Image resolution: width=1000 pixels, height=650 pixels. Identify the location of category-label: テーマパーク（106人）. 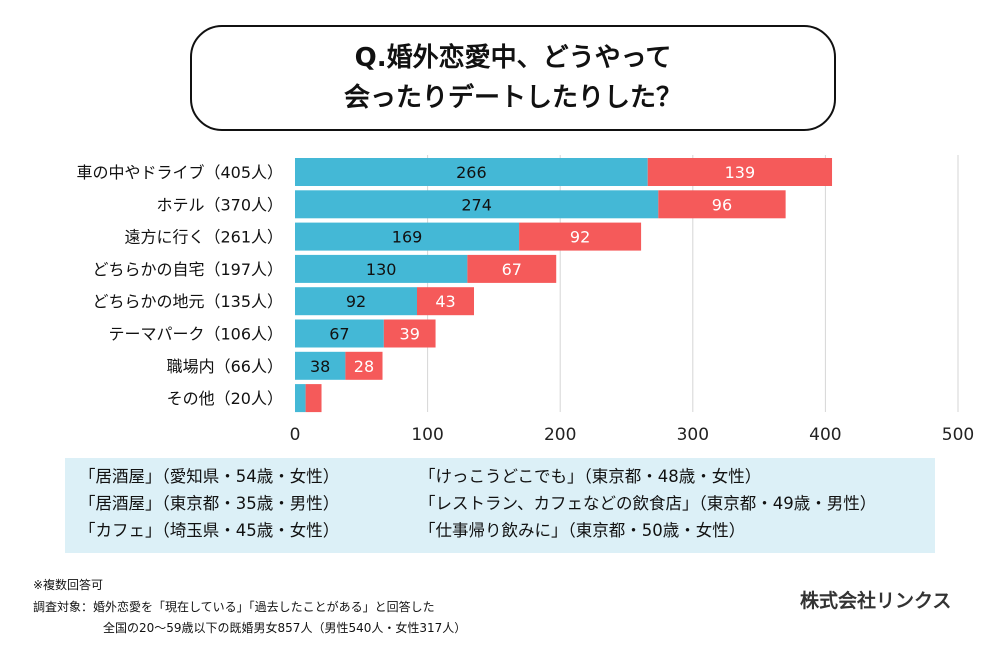
(195, 334).